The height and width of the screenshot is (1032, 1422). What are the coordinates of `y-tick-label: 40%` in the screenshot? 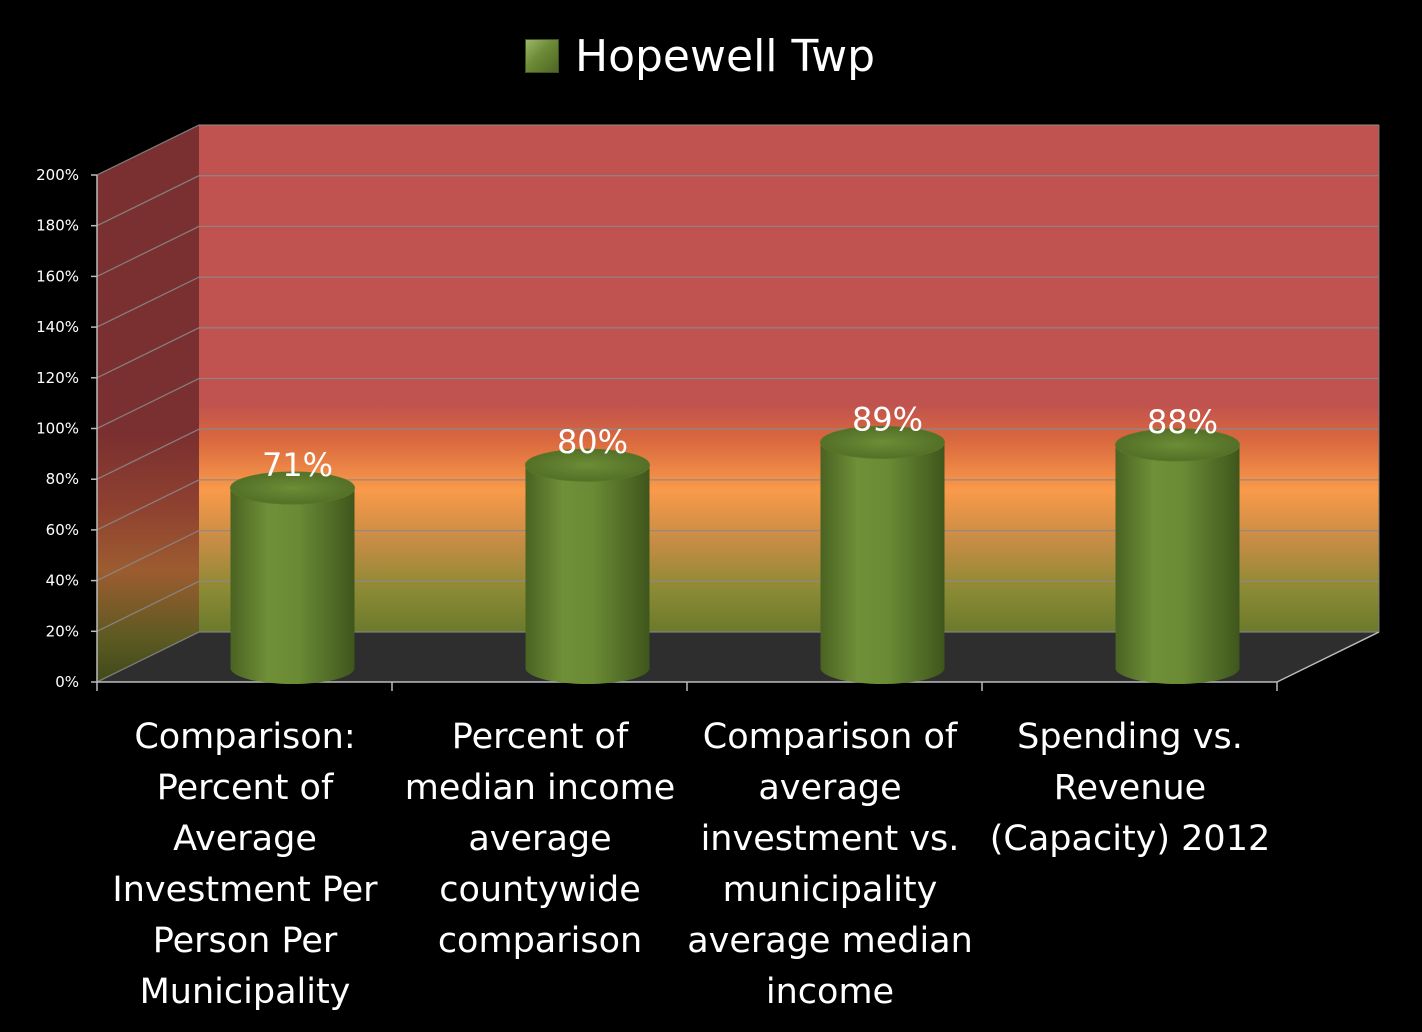 It's located at (62, 581).